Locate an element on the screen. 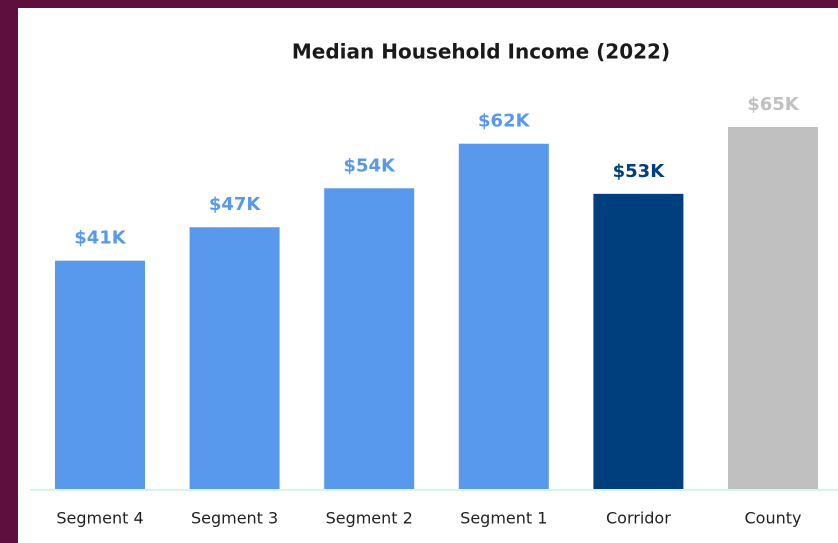 The width and height of the screenshot is (838, 543). x-tick-label: Segment 3 is located at coordinates (234, 518).